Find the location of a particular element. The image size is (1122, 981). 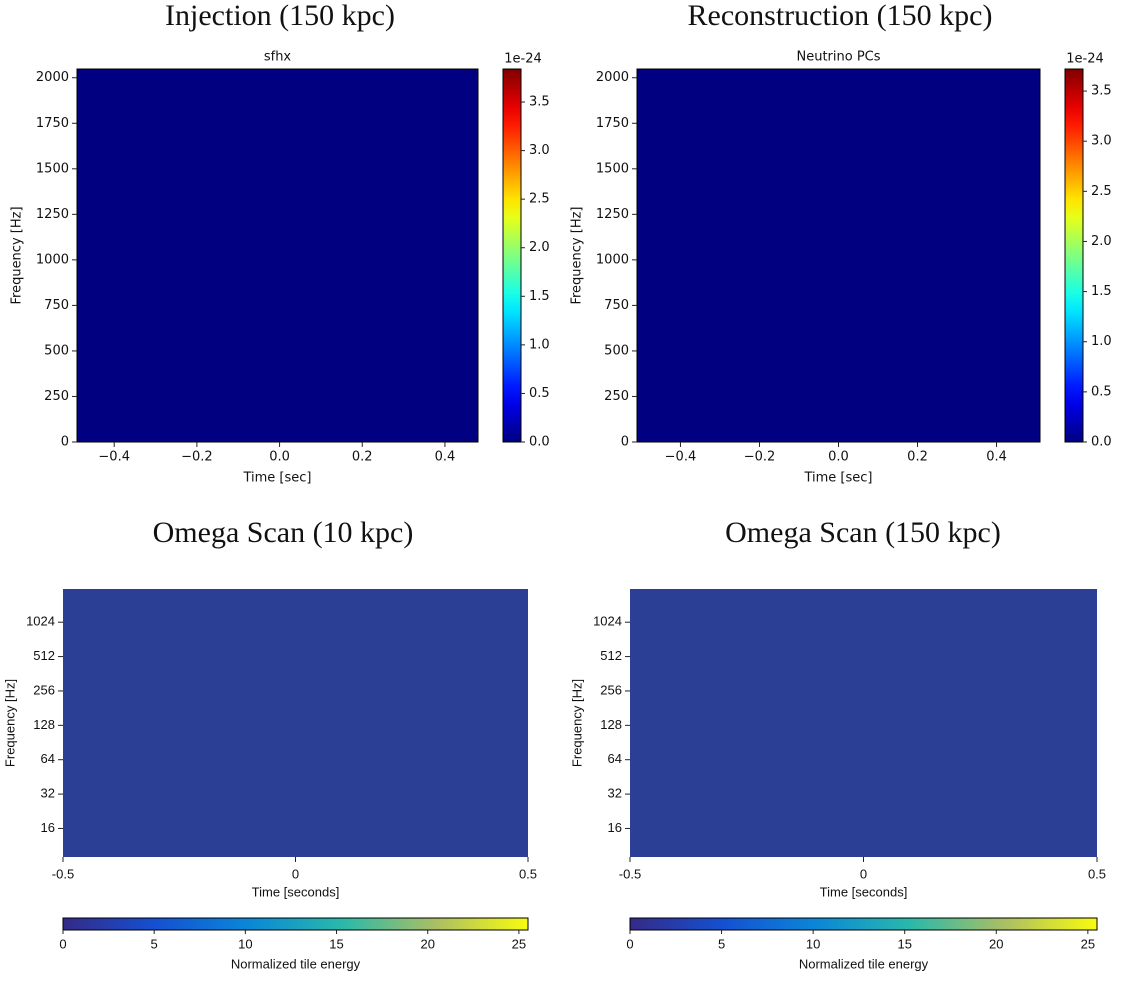

panel-title: Omega Scan (150 kpc) is located at coordinates (863, 532).